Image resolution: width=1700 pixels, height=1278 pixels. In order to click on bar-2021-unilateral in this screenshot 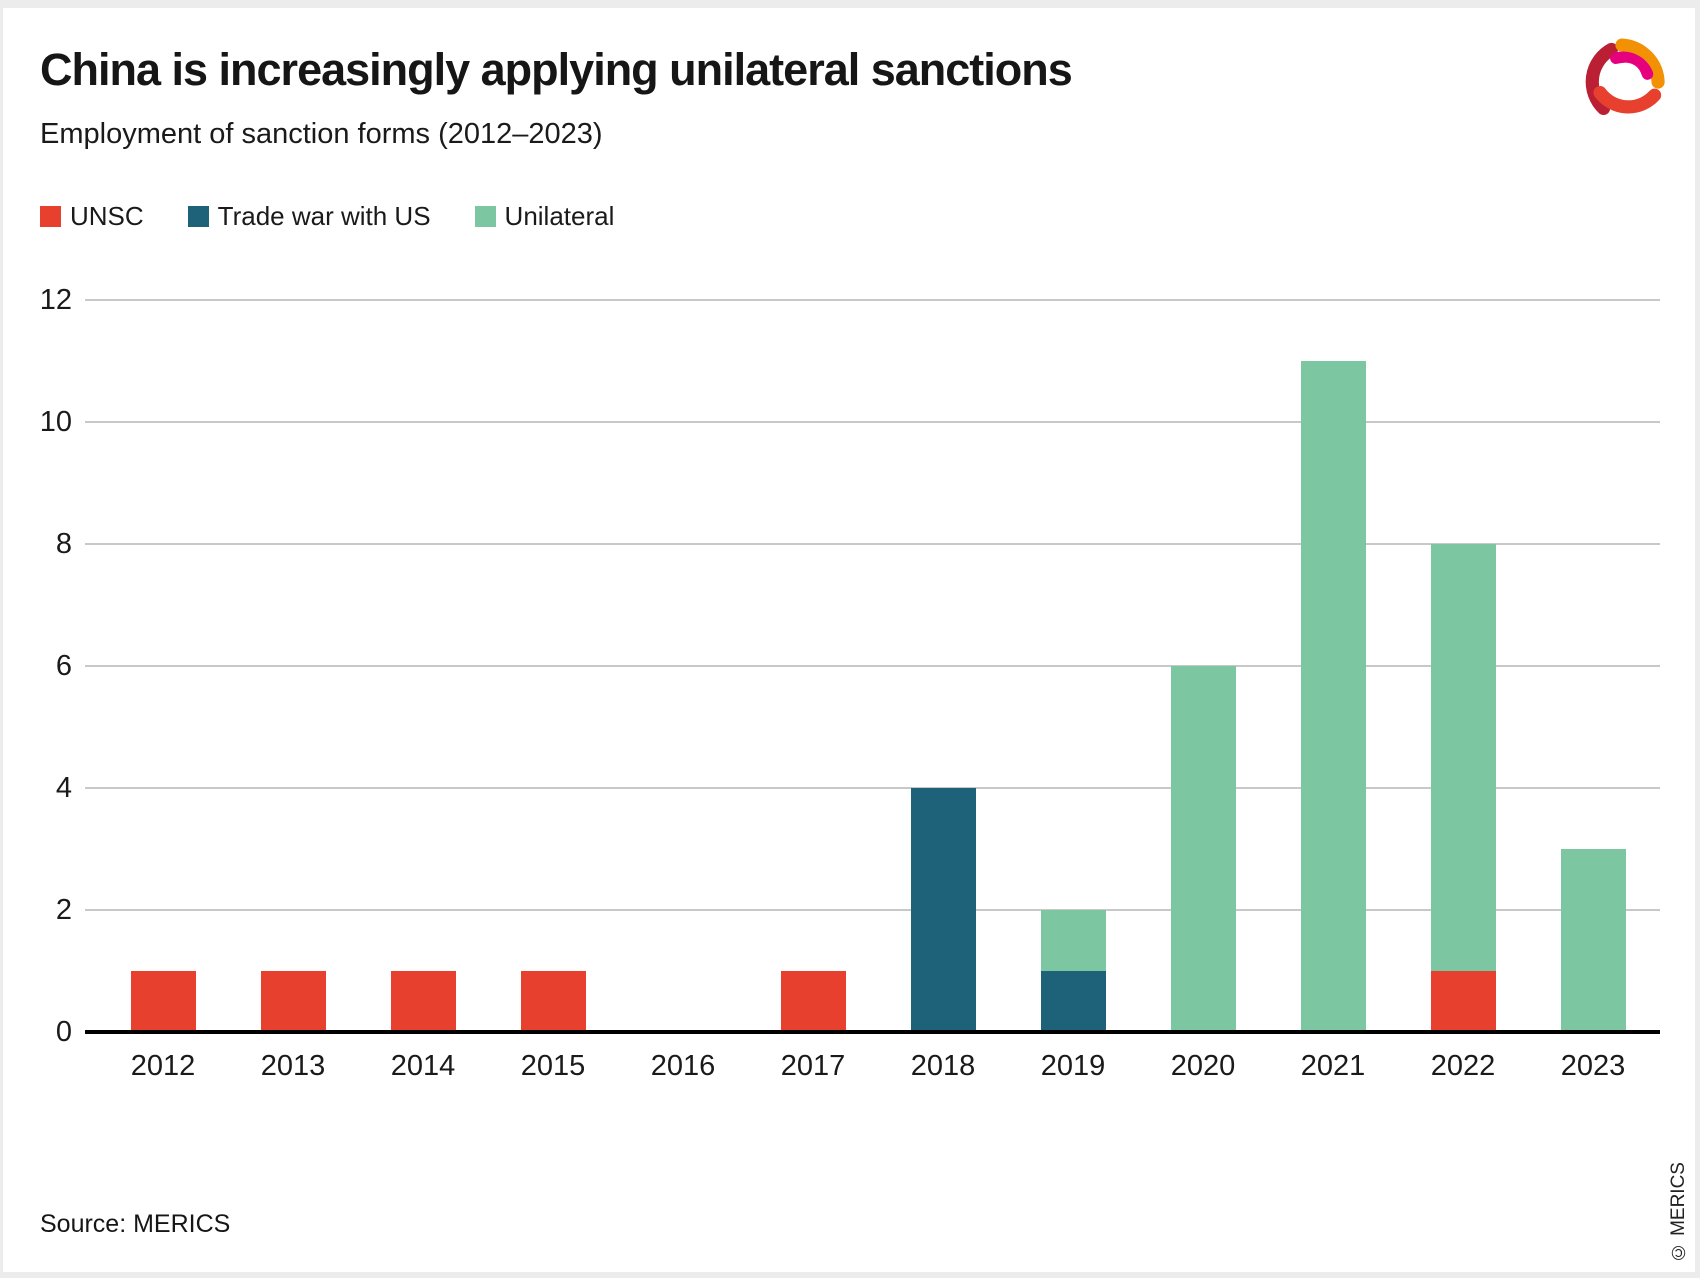, I will do `click(1333, 696)`.